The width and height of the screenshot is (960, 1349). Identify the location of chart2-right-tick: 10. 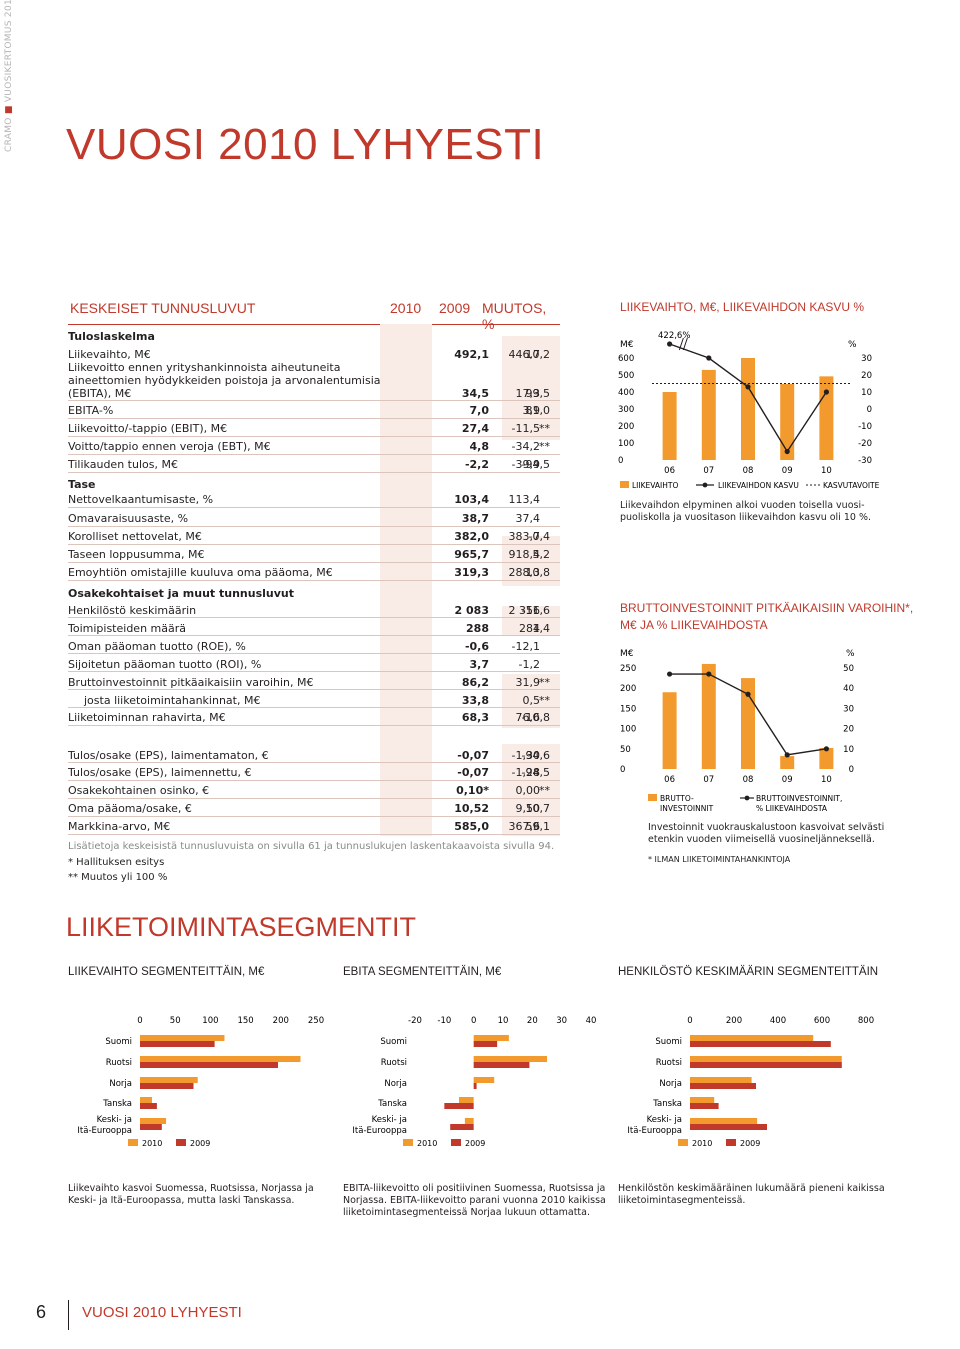
(848, 750).